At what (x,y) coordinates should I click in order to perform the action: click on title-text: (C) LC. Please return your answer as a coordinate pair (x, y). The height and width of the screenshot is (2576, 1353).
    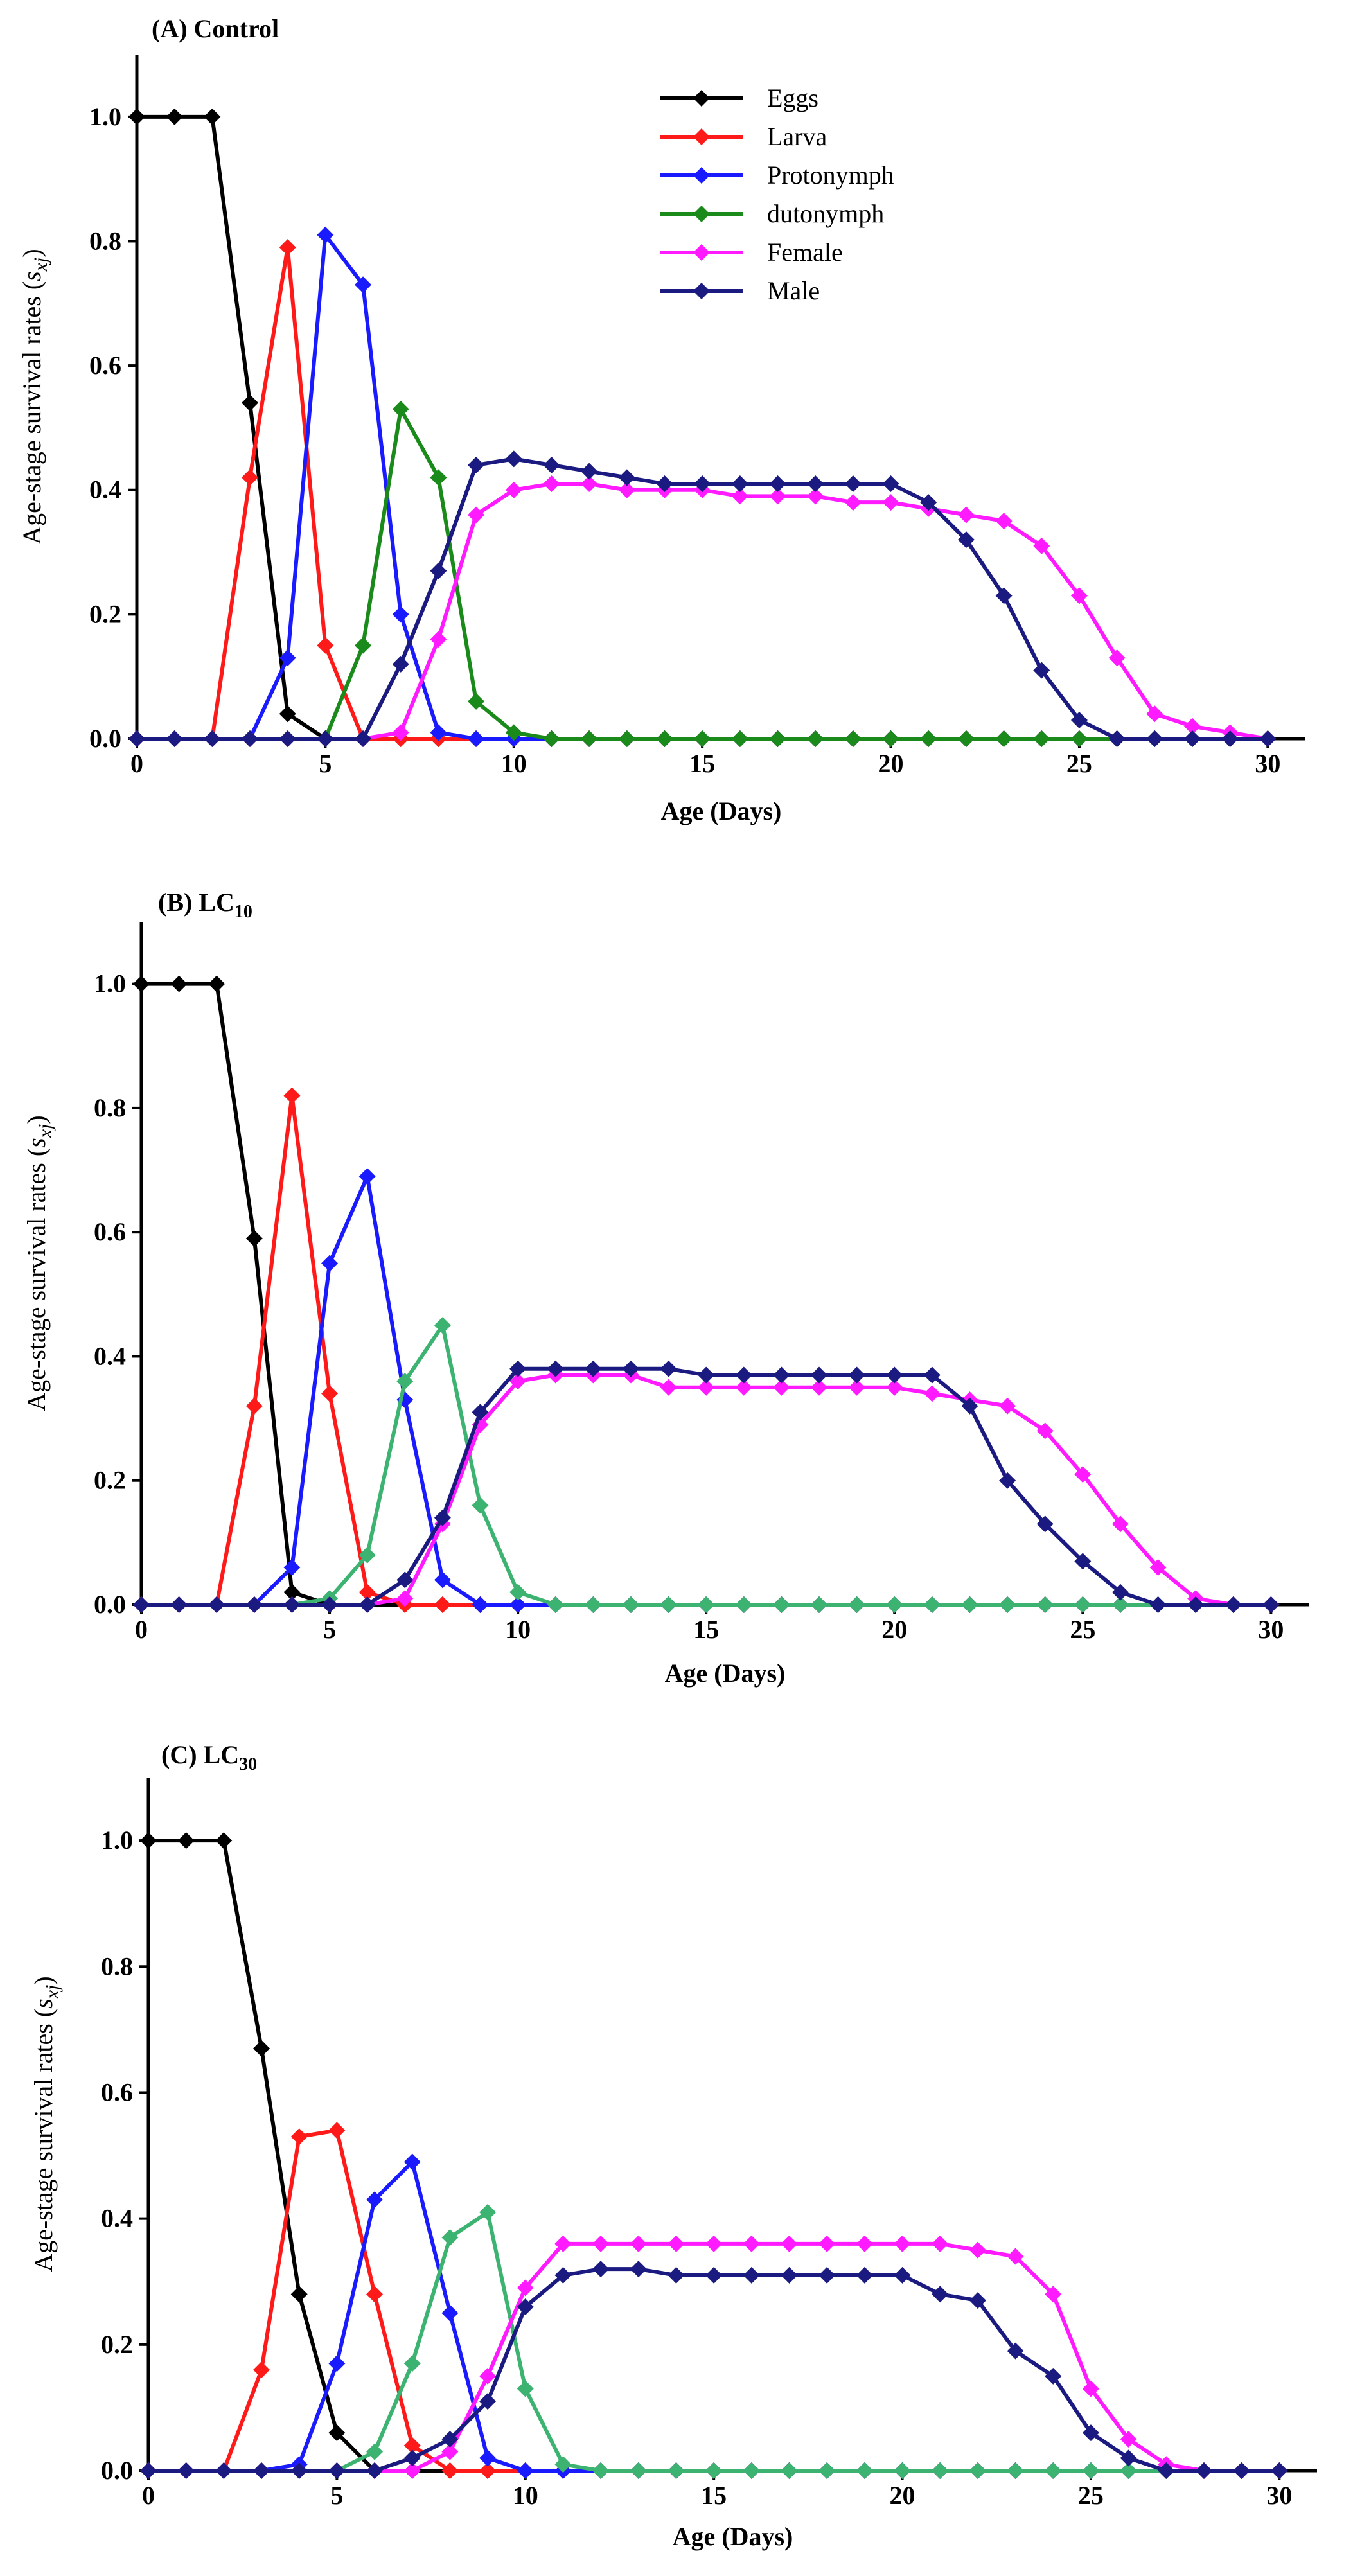
    Looking at the image, I should click on (200, 1755).